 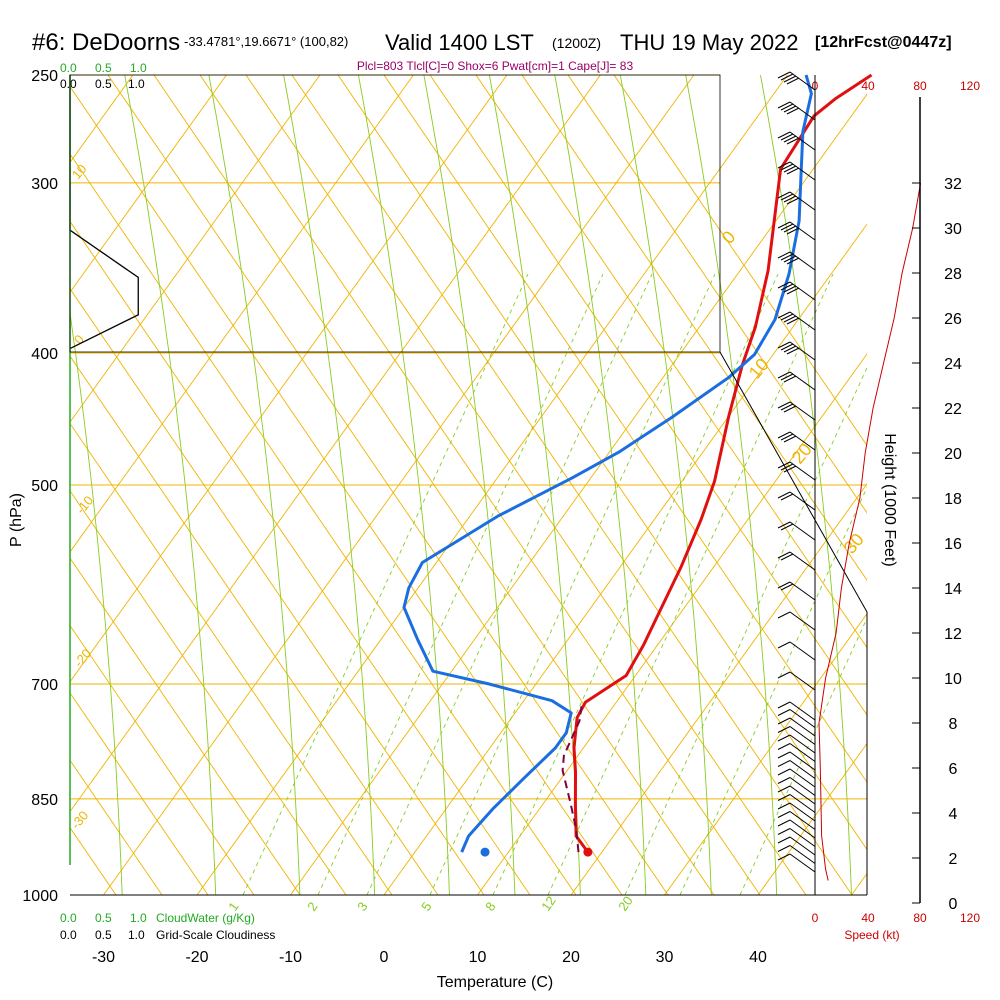 What do you see at coordinates (953, 589) in the screenshot?
I see `height-tick-label: 14` at bounding box center [953, 589].